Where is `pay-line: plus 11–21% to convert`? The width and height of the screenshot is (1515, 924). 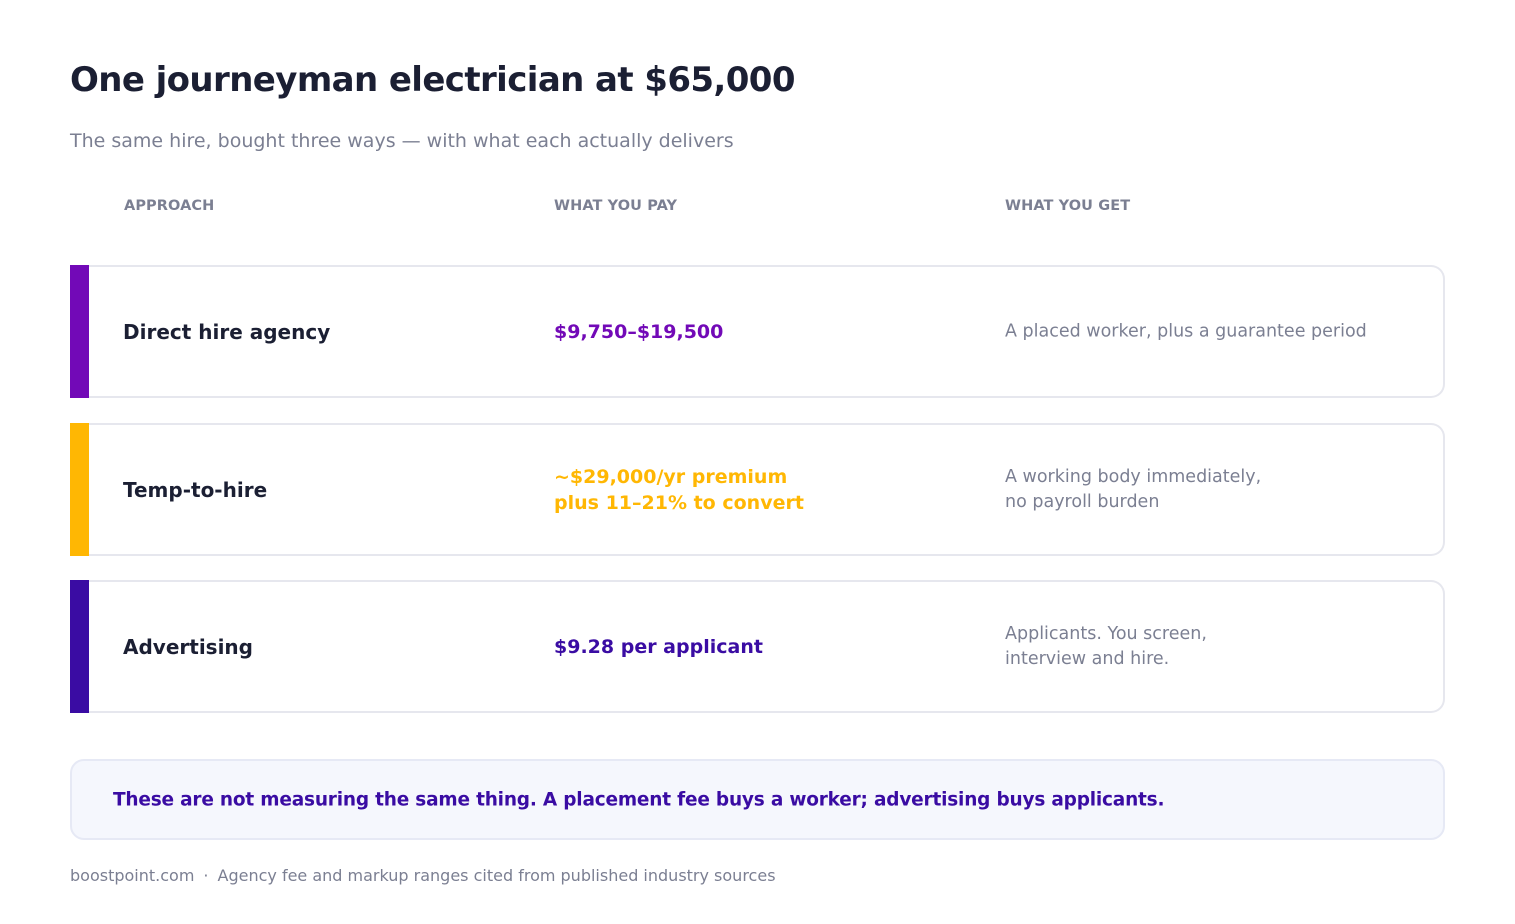 pay-line: plus 11–21% to convert is located at coordinates (679, 502).